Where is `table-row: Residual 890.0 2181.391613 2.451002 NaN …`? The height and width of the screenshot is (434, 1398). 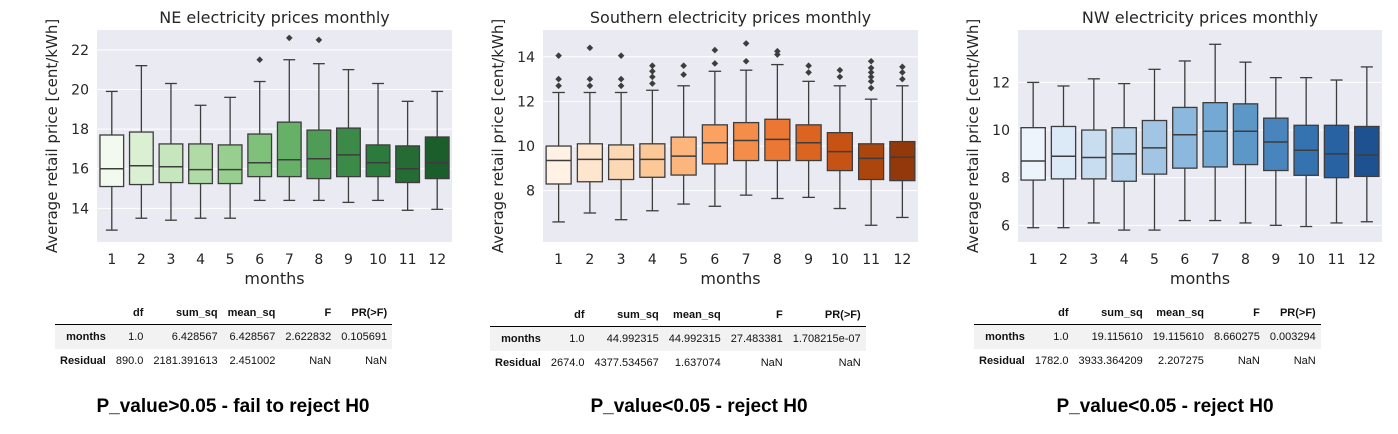 table-row: Residual 890.0 2181.391613 2.451002 NaN … is located at coordinates (223, 361).